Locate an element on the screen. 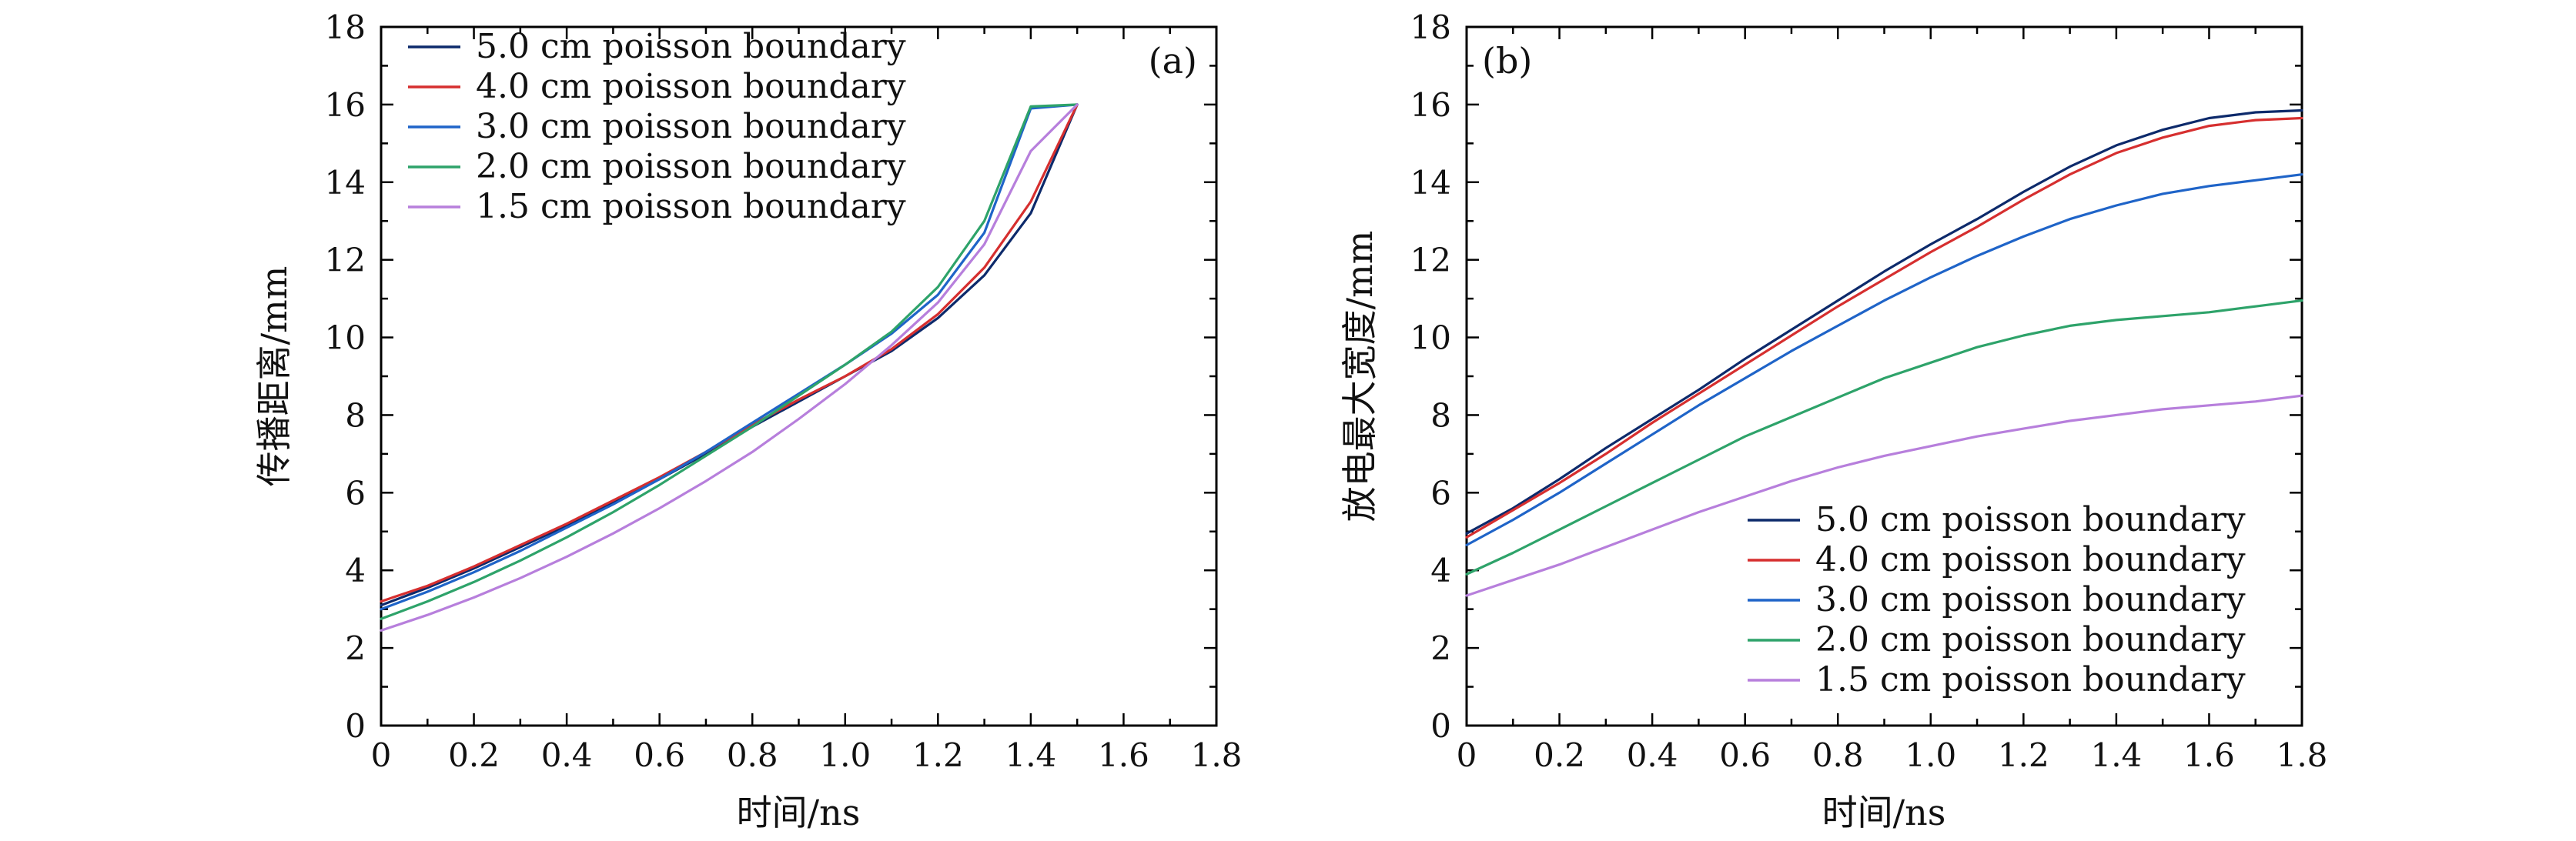 This screenshot has height=841, width=2576. y-tick-label-a: 0 is located at coordinates (355, 726).